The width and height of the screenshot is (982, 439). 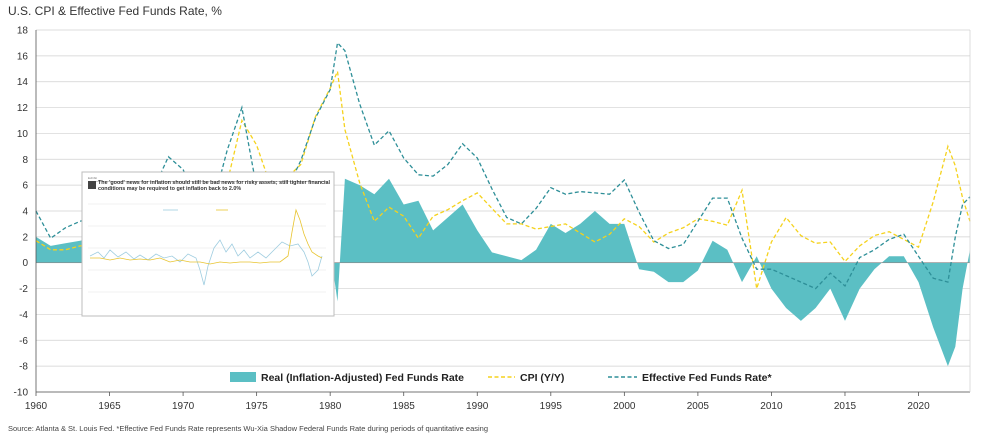 What do you see at coordinates (624, 406) in the screenshot?
I see `x-tick-label: 2000` at bounding box center [624, 406].